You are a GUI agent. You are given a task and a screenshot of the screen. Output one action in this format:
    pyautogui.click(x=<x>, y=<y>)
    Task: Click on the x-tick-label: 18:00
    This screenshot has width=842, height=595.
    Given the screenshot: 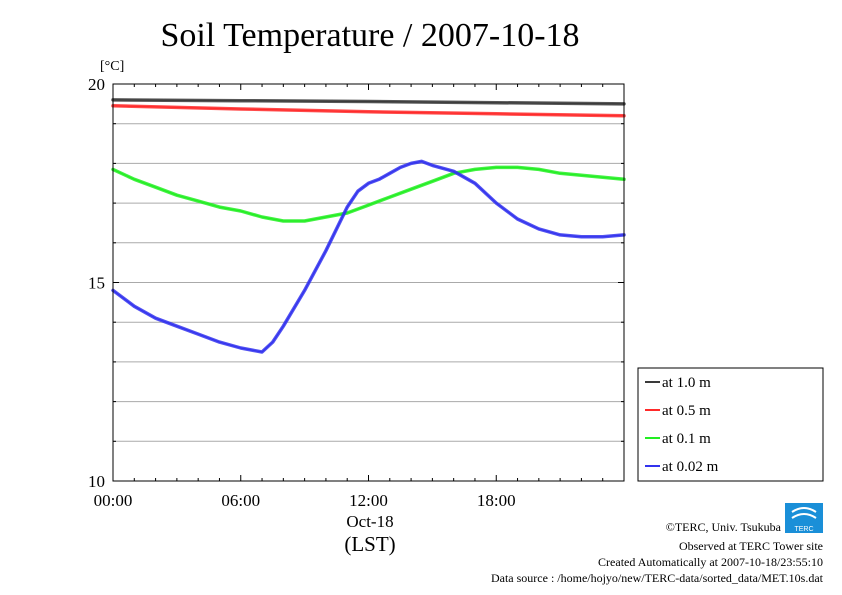 What is the action you would take?
    pyautogui.click(x=496, y=500)
    